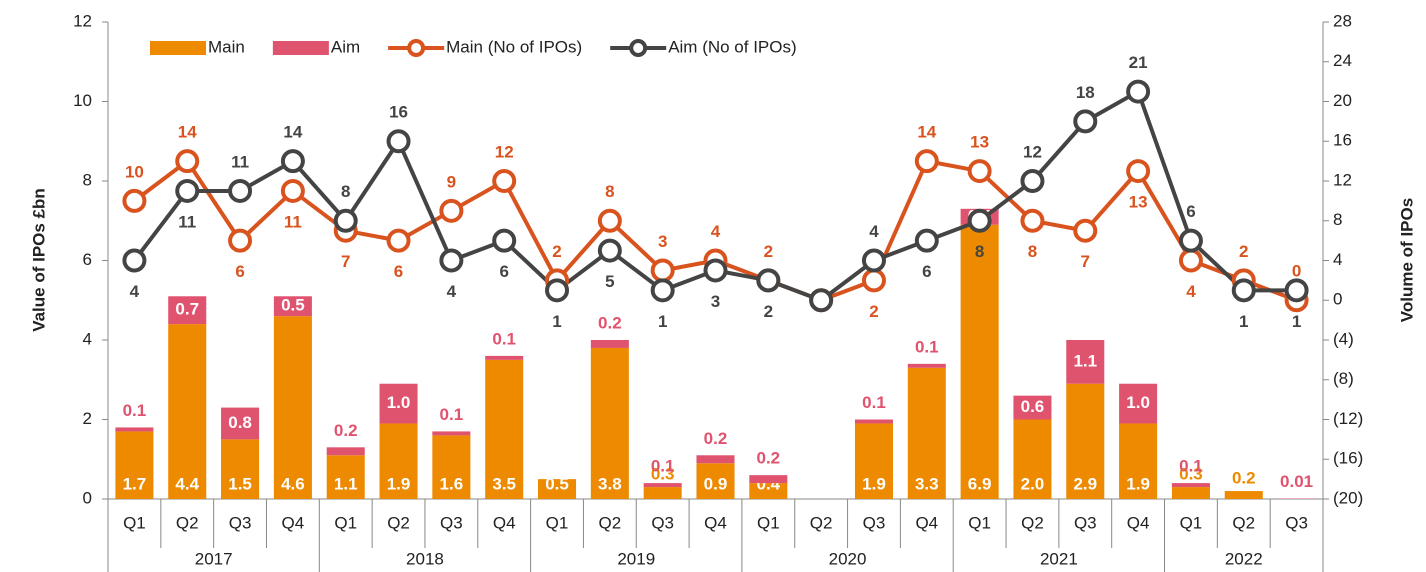 This screenshot has width=1426, height=572. I want to click on data-label: 14, so click(292, 132).